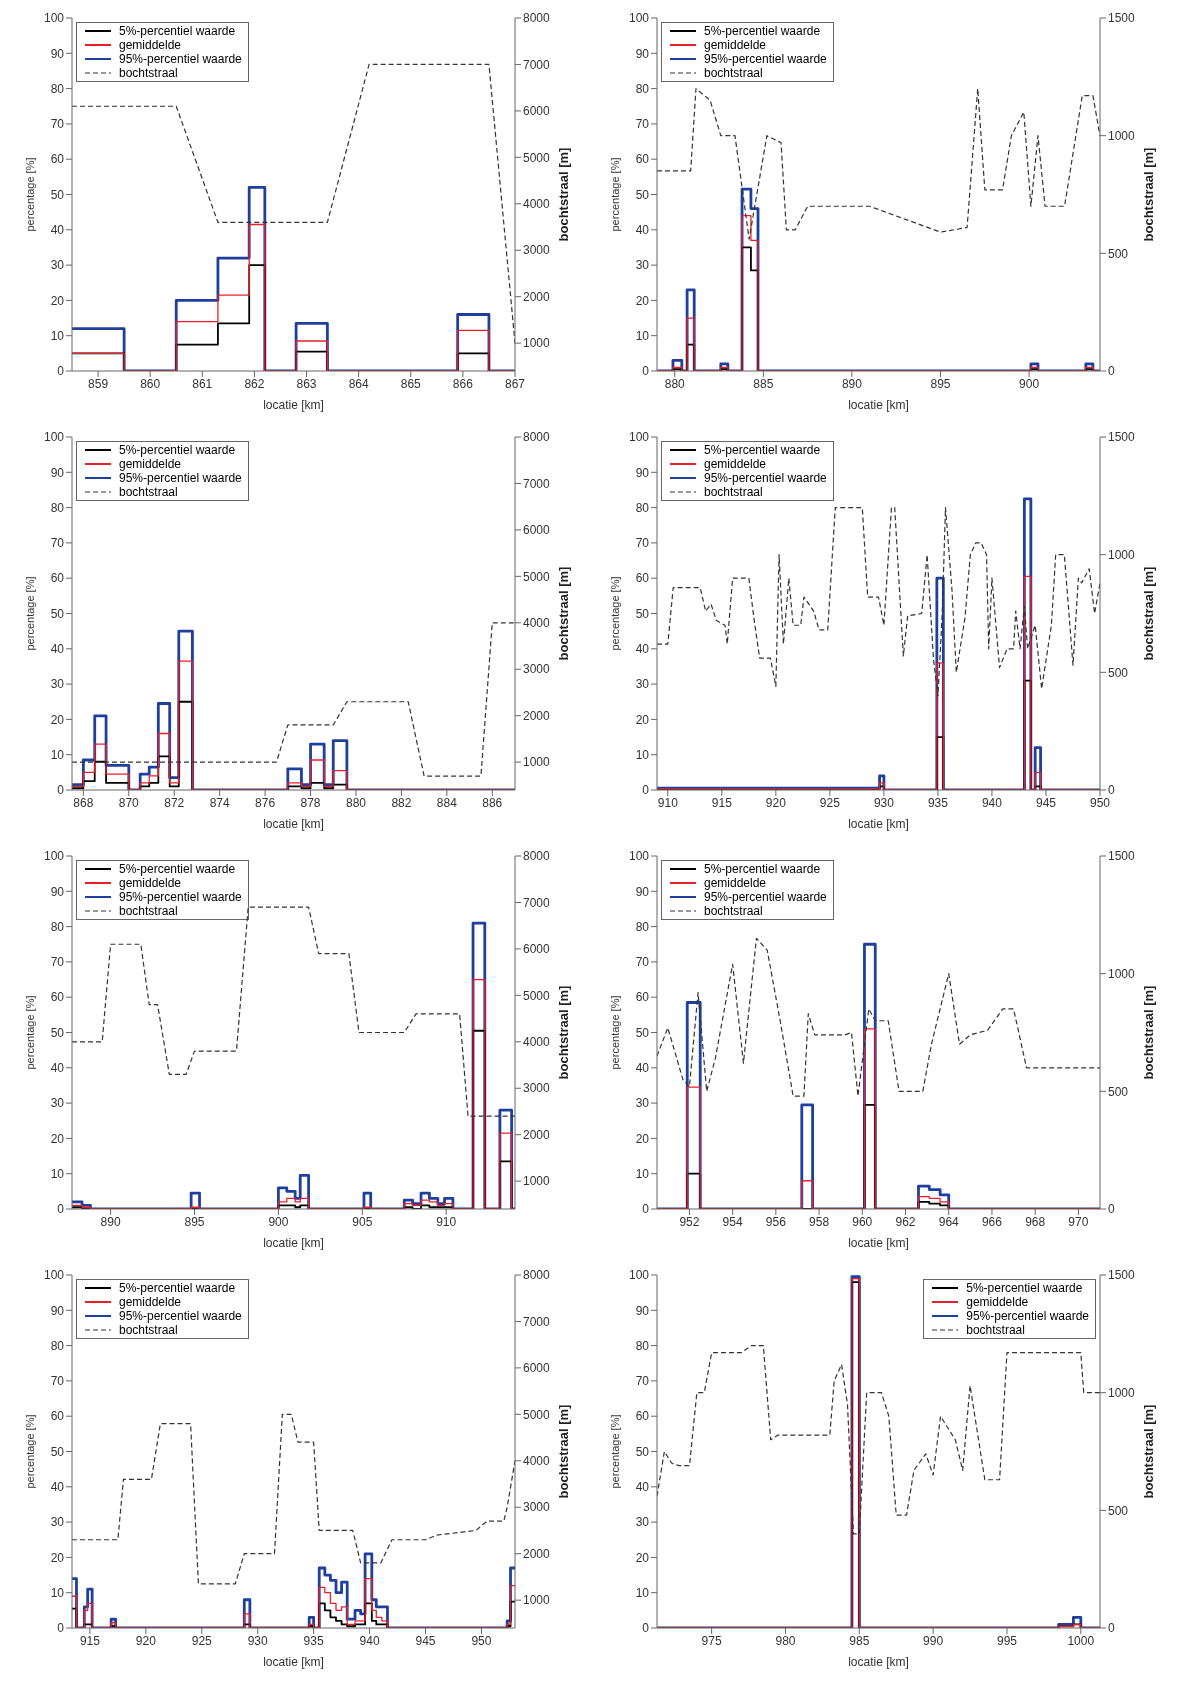 This screenshot has width=1179, height=1681. Describe the element at coordinates (830, 802) in the screenshot. I see `x-tick-label: 925` at that location.